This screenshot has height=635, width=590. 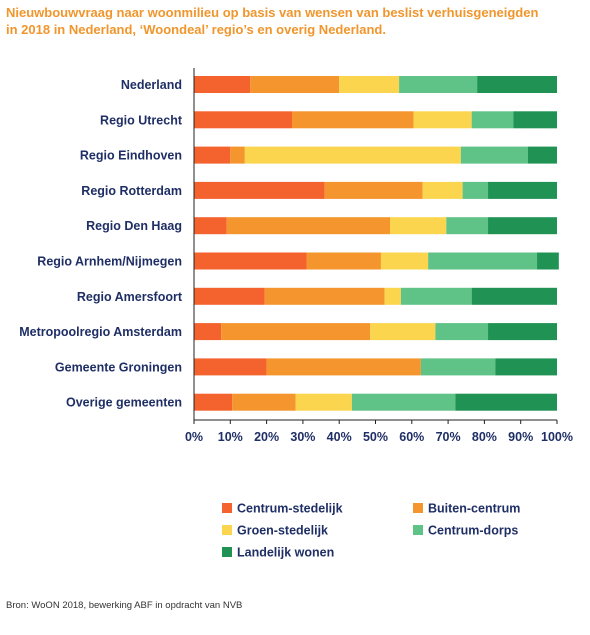 What do you see at coordinates (194, 437) in the screenshot?
I see `x-tick-label: 0%` at bounding box center [194, 437].